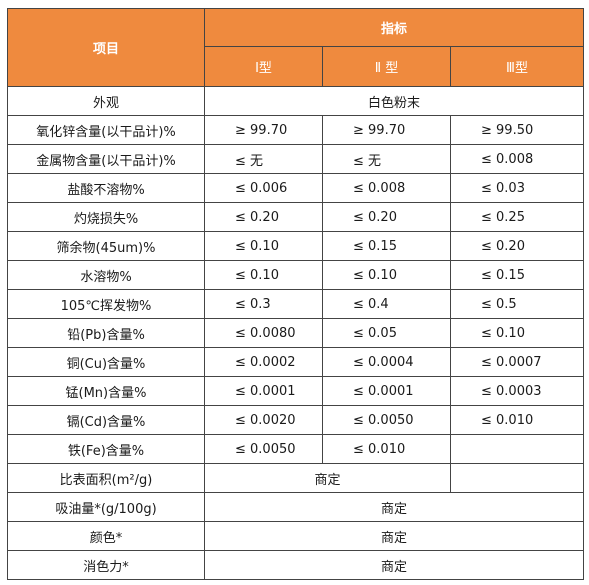 This screenshot has width=589, height=585. I want to click on table-row: 吸油量*(g/100g) 商定, so click(296, 507).